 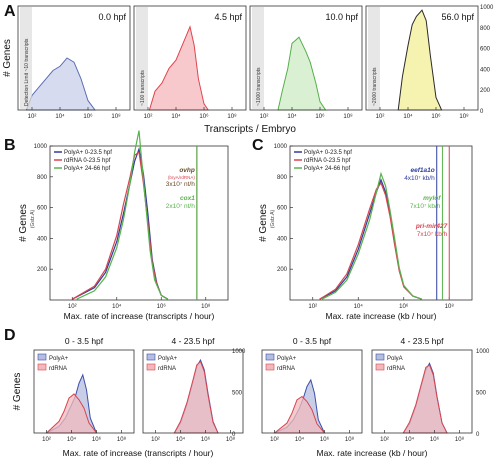 What do you see at coordinates (120, 225) in the screenshot?
I see `panel-b-series-line` at bounding box center [120, 225].